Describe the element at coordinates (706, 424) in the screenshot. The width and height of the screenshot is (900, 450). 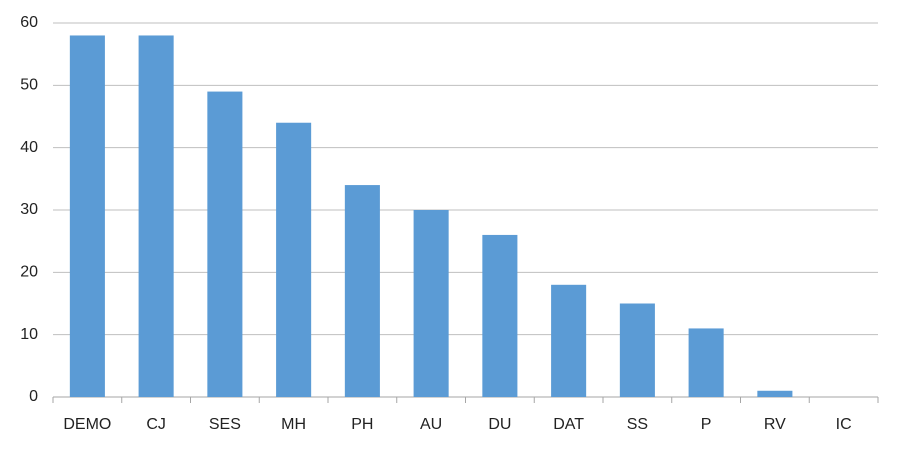
I see `x-tick-label: P` at that location.